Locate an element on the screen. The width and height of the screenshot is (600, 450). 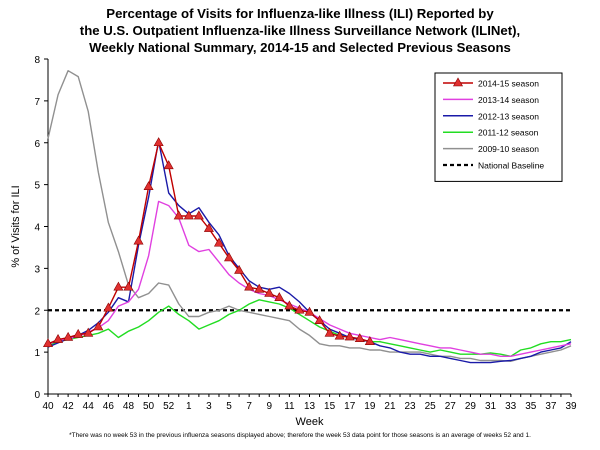
x-tick-label: 39 is located at coordinates (571, 406).